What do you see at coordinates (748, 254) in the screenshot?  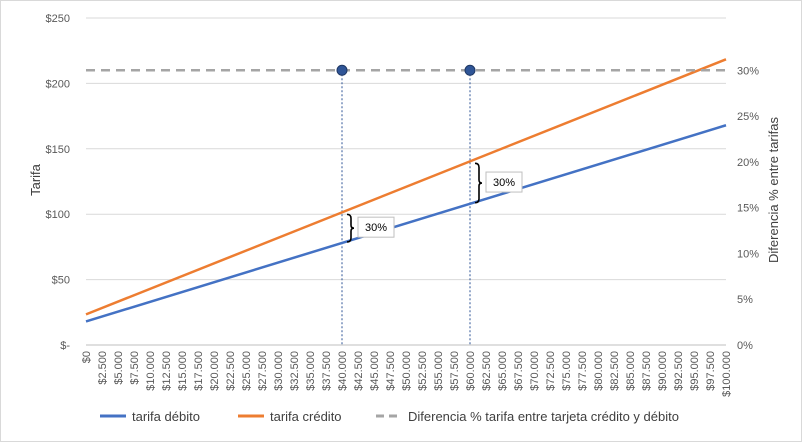 I see `y-right-tick-label: 10%` at bounding box center [748, 254].